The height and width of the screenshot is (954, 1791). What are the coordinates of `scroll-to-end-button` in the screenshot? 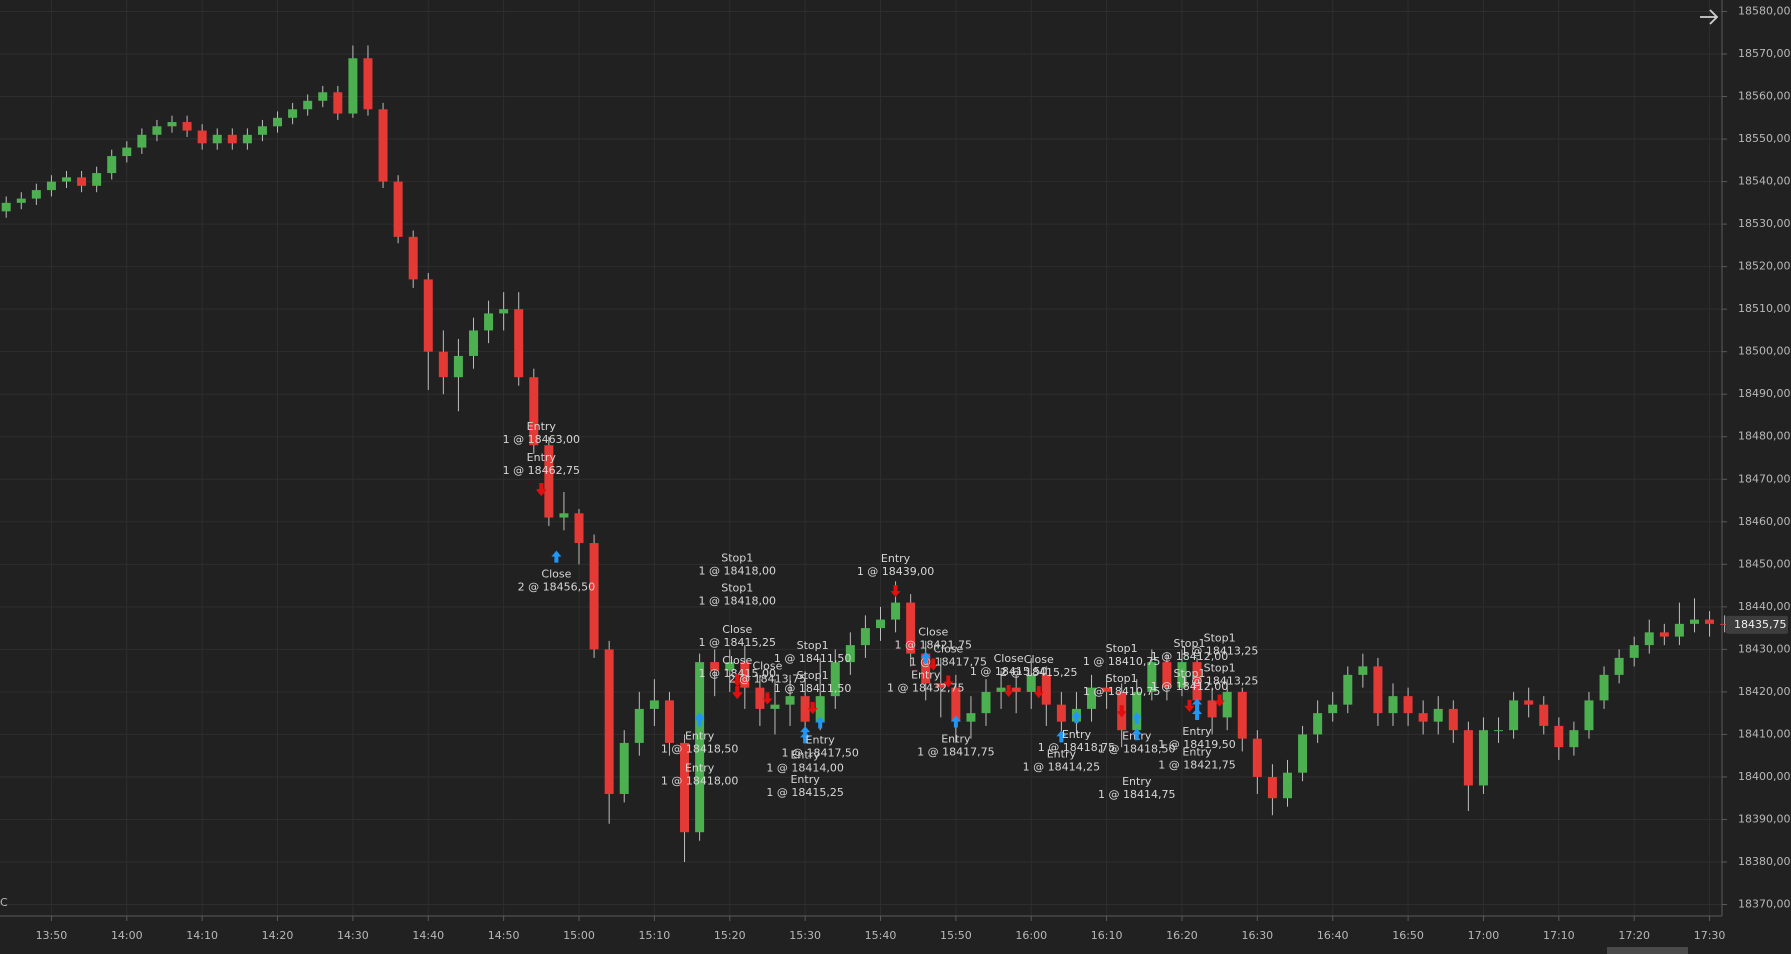 It's located at (1709, 17).